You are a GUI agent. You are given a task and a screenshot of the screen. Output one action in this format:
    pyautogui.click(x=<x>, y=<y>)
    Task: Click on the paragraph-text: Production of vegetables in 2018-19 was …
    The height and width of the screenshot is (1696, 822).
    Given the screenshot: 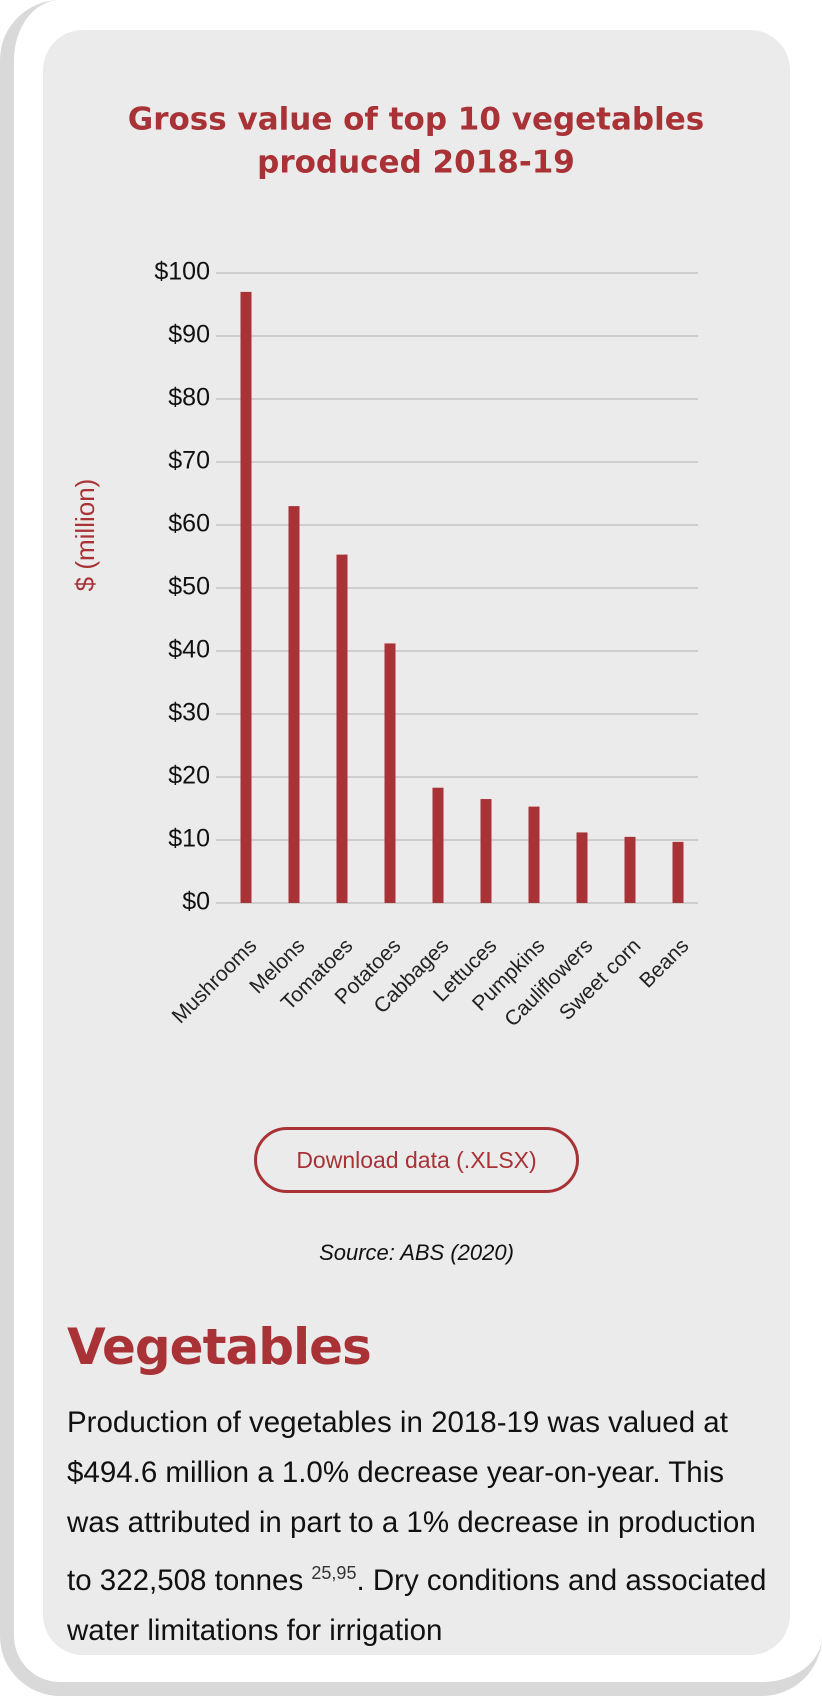 What is the action you would take?
    pyautogui.click(x=411, y=1501)
    